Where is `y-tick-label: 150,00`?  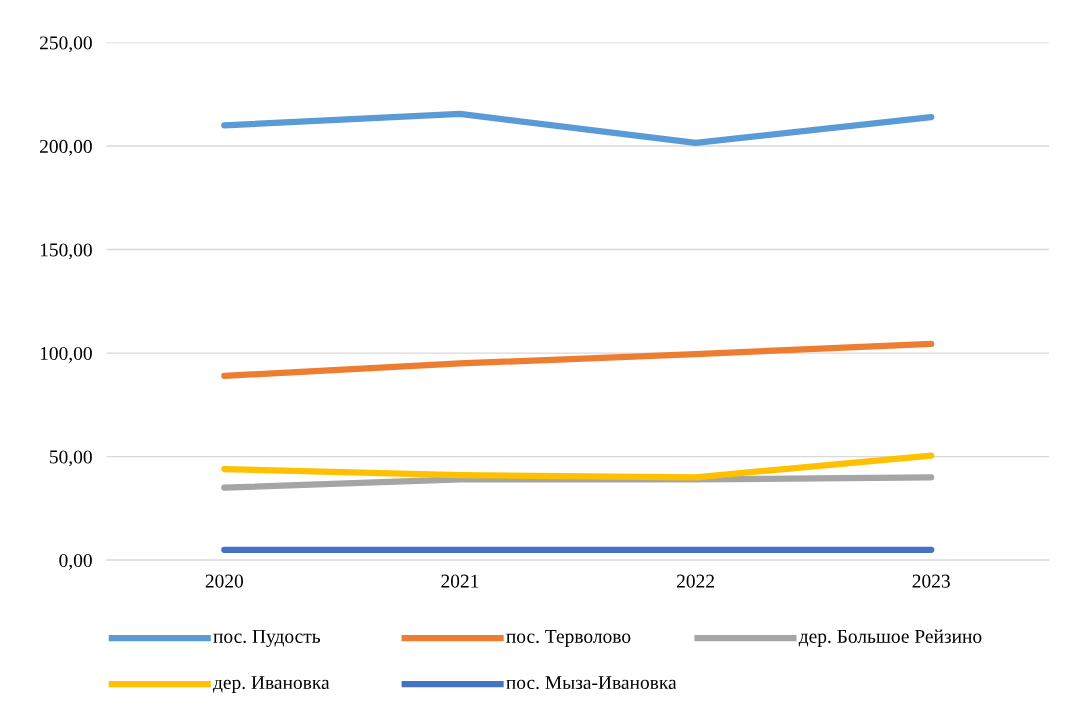 y-tick-label: 150,00 is located at coordinates (66, 251).